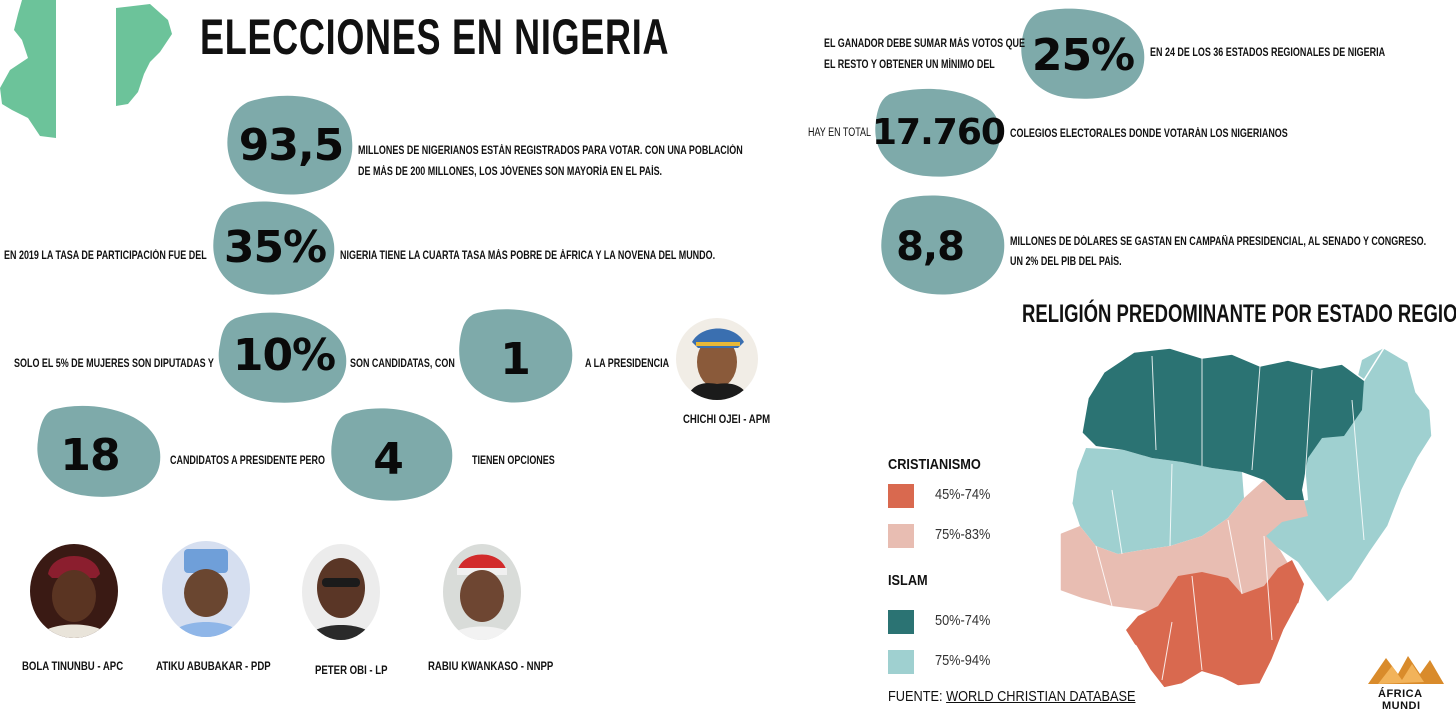 The height and width of the screenshot is (728, 1456). Describe the element at coordinates (491, 666) in the screenshot. I see `rabiu-kwankaso-caption: RABIU KWANKASO - NNPP` at that location.